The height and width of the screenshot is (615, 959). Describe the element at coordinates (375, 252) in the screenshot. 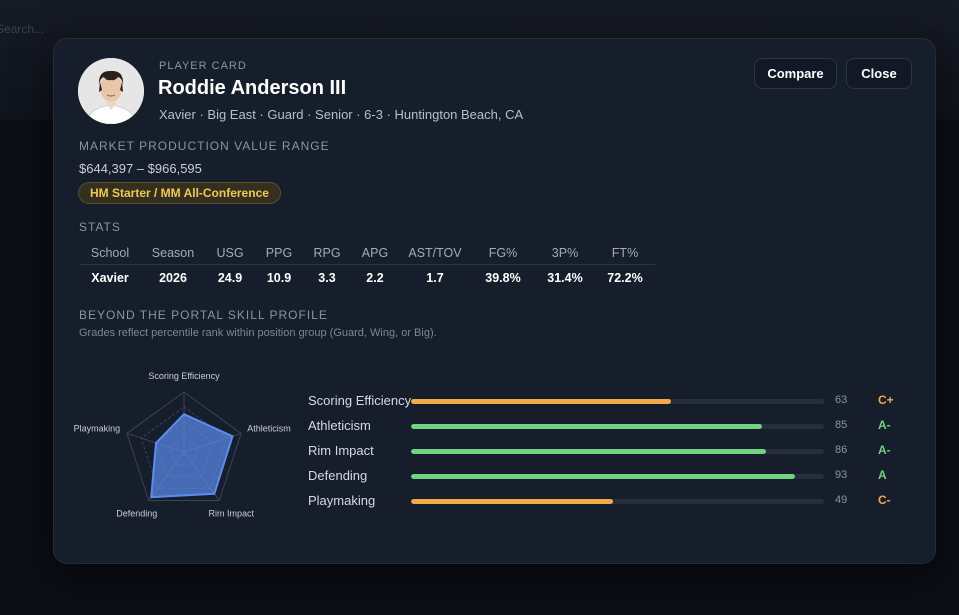

I see `stats-header-cell: APG` at that location.